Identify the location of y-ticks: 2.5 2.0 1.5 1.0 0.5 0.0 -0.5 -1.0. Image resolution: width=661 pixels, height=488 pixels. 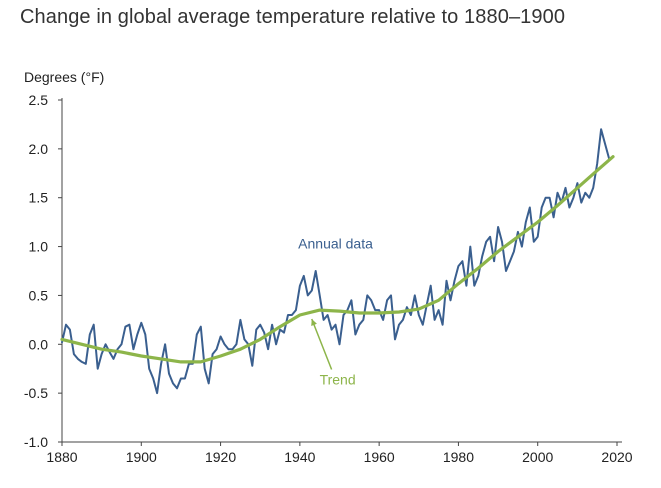
(43, 271).